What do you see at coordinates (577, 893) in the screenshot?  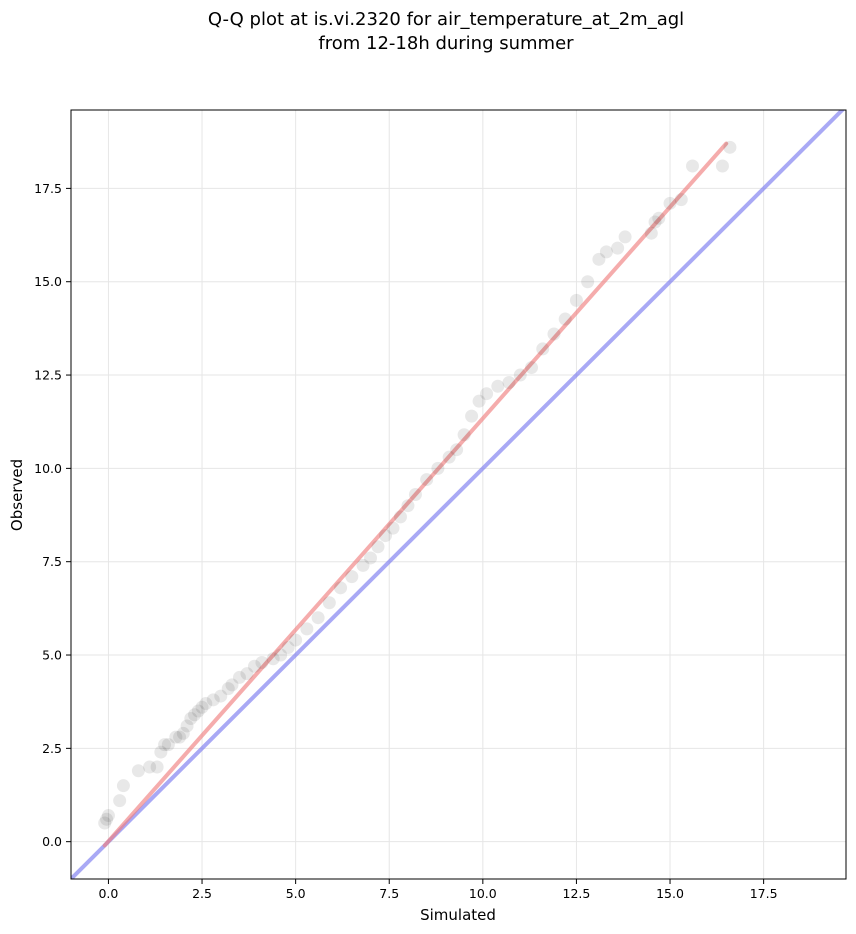 I see `x-tick-label-5: 12.5` at bounding box center [577, 893].